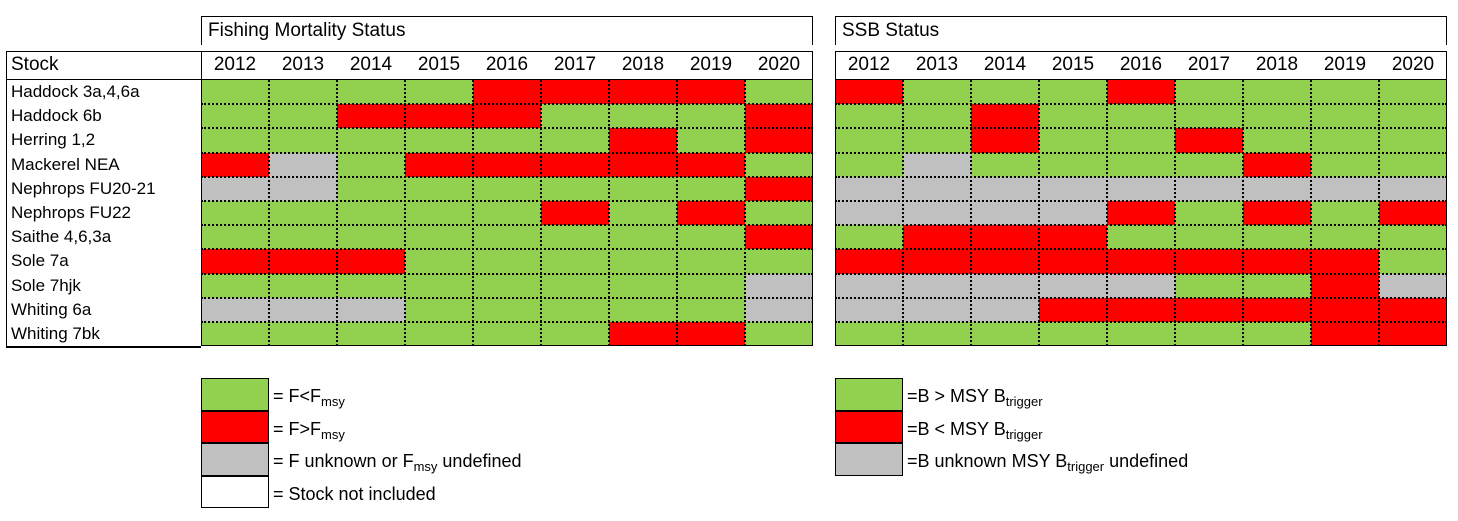 This screenshot has height=521, width=1458. I want to click on ssb-year-label: 2014, so click(1005, 64).